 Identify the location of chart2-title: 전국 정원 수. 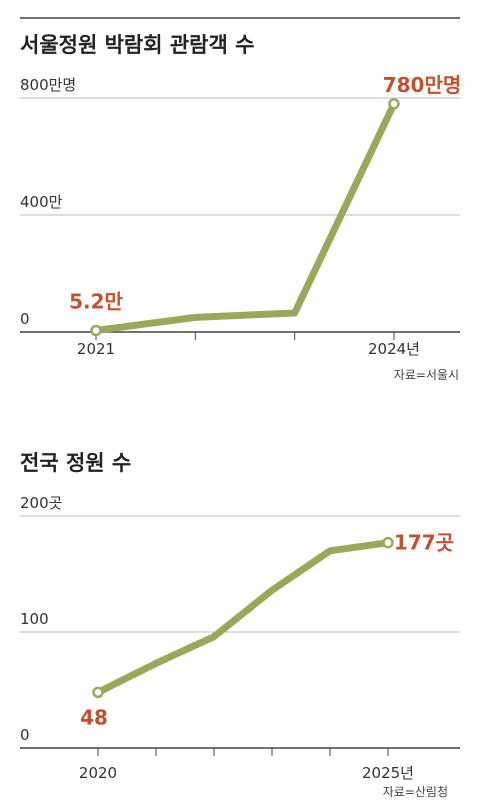
(75, 463).